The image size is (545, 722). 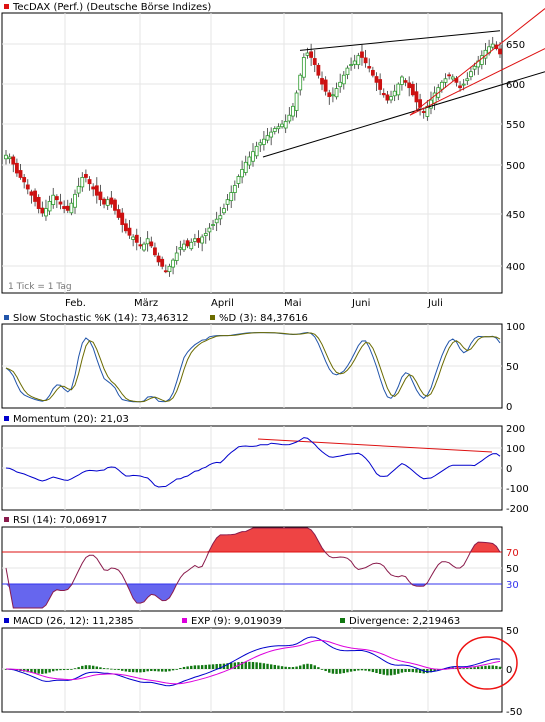 What do you see at coordinates (515, 45) in the screenshot?
I see `price-y-tick: 650` at bounding box center [515, 45].